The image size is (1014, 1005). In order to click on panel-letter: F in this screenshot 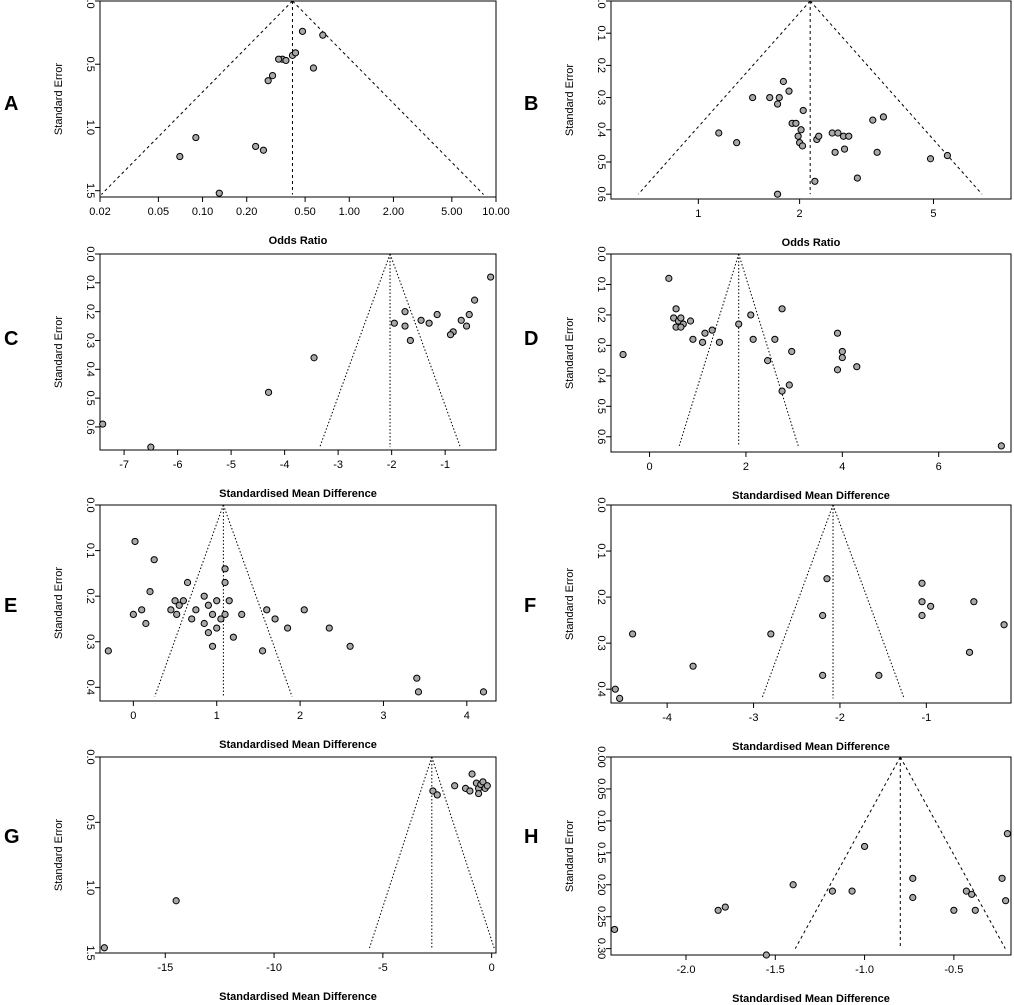, I will do `click(530, 606)`.